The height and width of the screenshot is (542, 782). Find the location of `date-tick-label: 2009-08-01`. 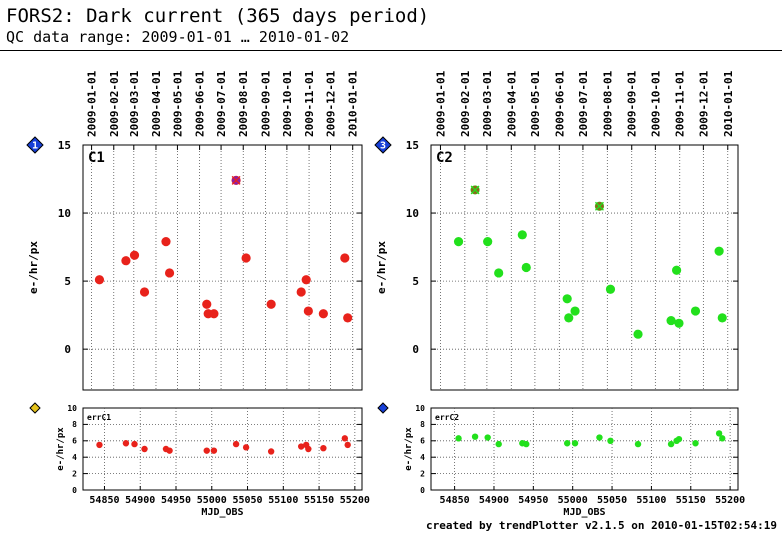

date-tick-label: 2009-08-01 is located at coordinates (243, 103).